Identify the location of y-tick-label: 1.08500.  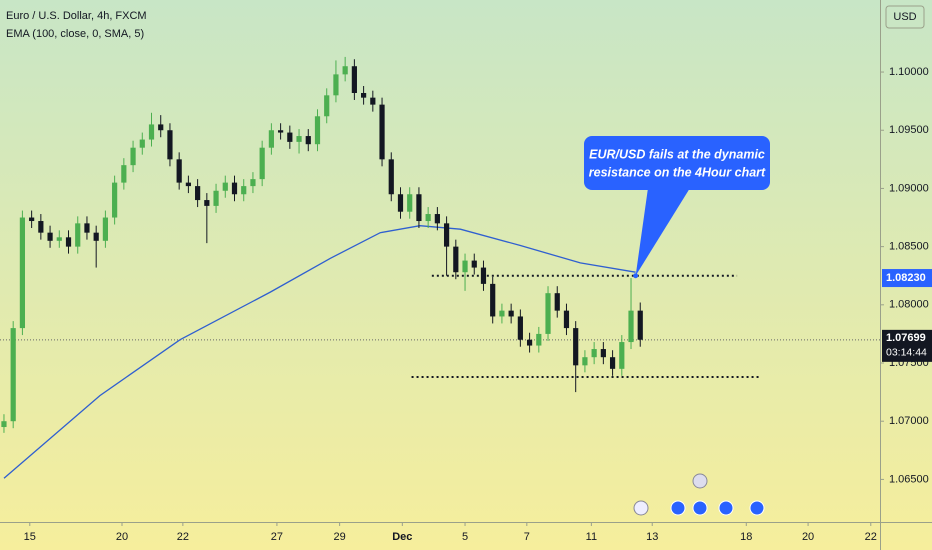
(909, 247).